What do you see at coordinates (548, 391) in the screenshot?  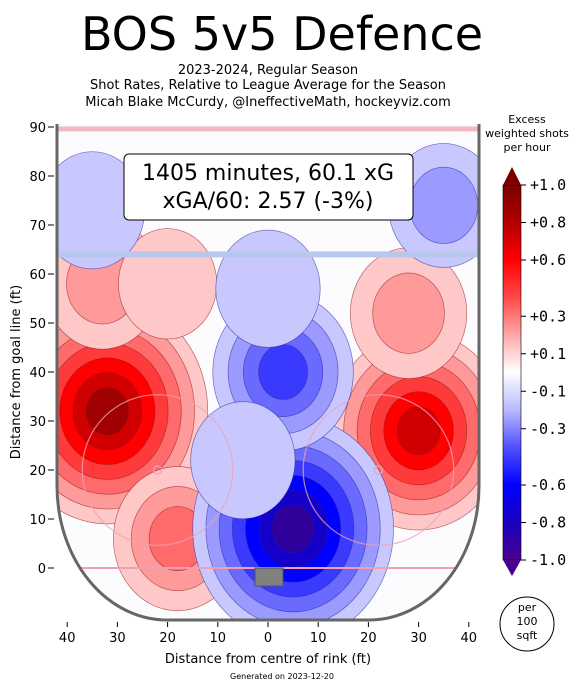 I see `colorbar-tick-label-5: -0.1` at bounding box center [548, 391].